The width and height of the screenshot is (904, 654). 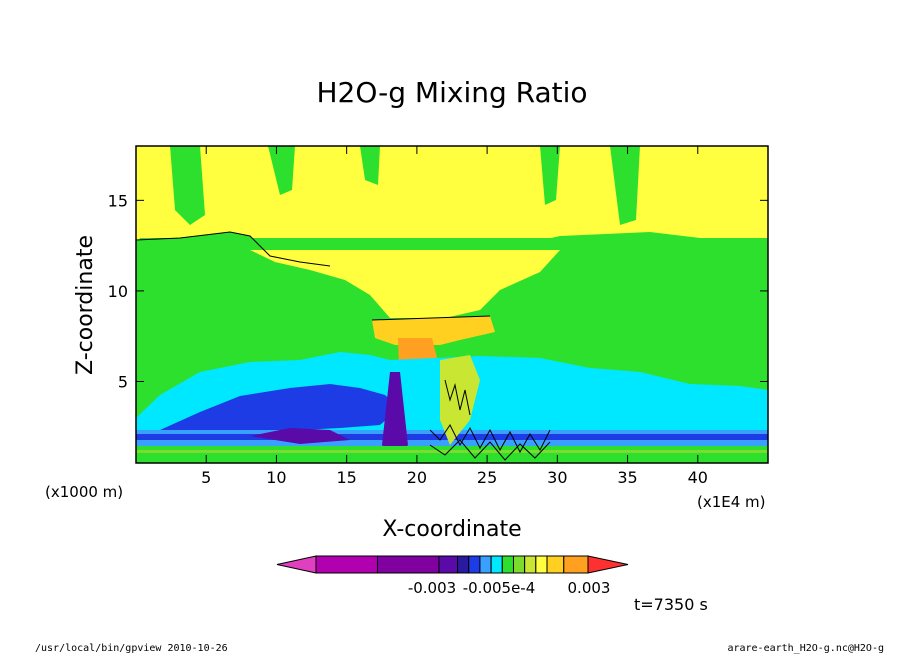 I want to click on x-tick-label: 10, so click(x=276, y=477).